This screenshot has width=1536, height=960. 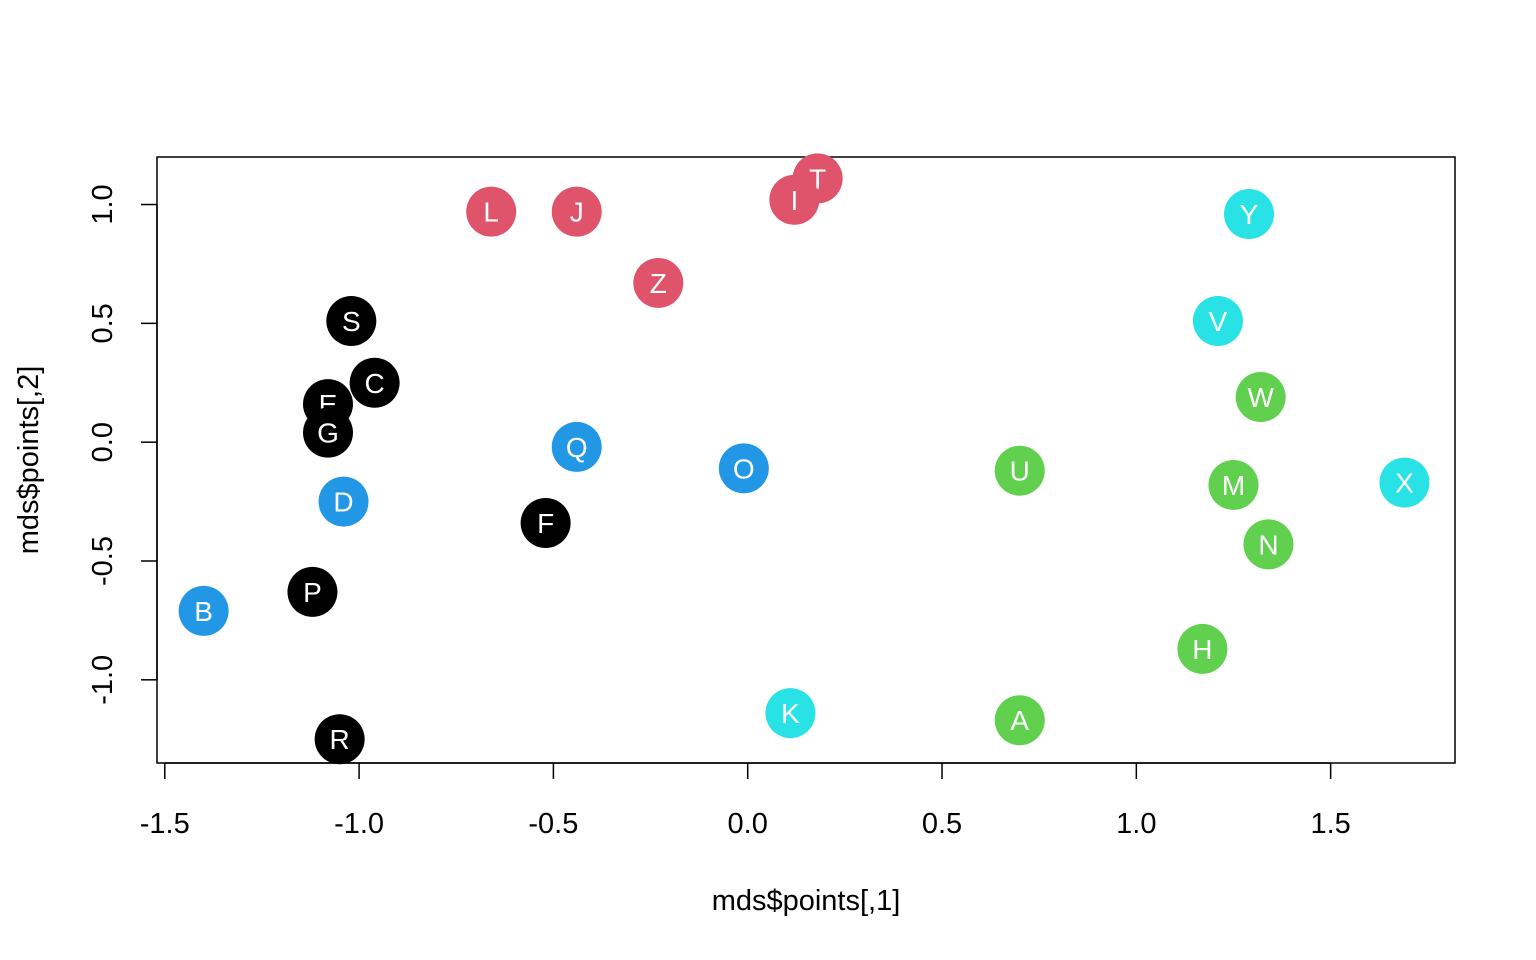 What do you see at coordinates (748, 824) in the screenshot?
I see `x-tick-label: 0.0` at bounding box center [748, 824].